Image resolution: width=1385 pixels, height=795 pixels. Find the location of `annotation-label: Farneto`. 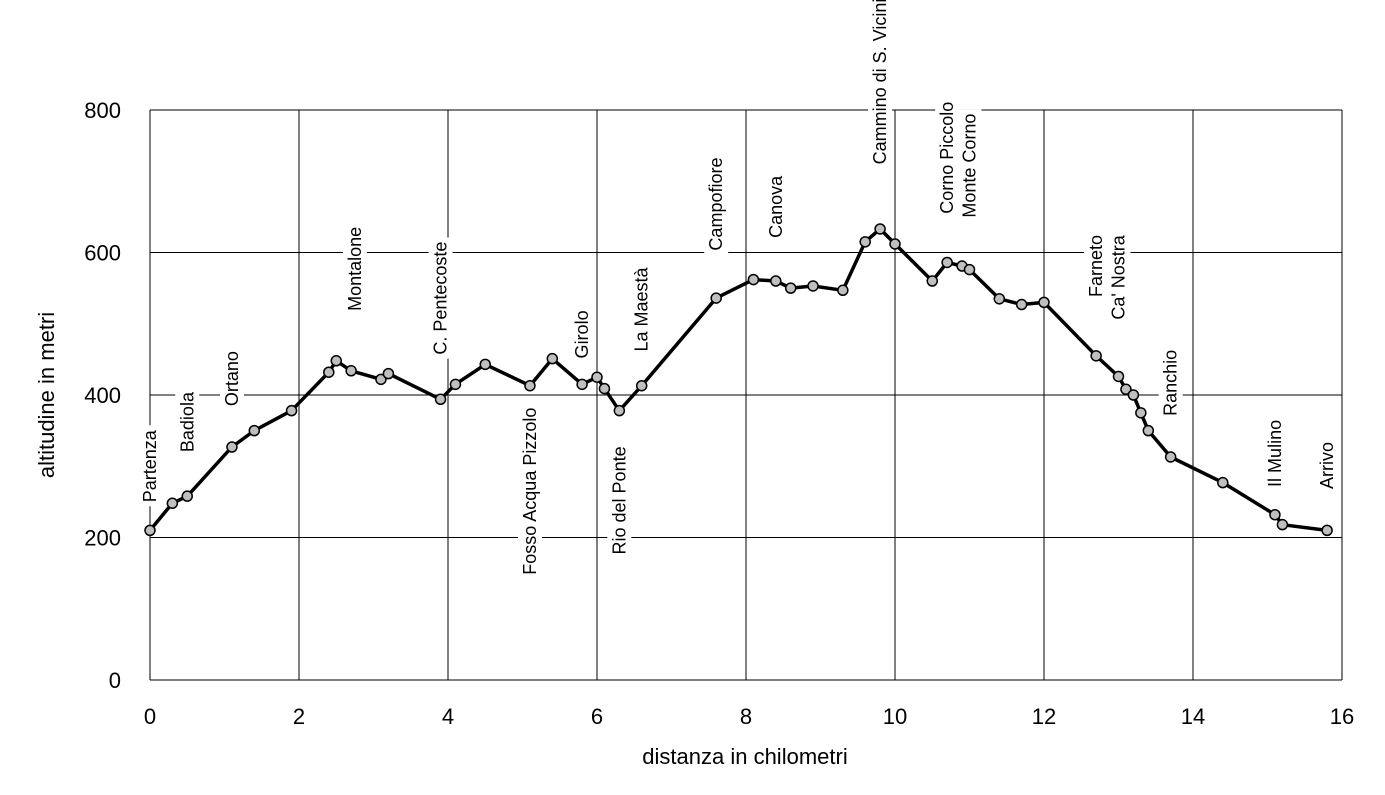

annotation-label: Farneto is located at coordinates (1096, 266).